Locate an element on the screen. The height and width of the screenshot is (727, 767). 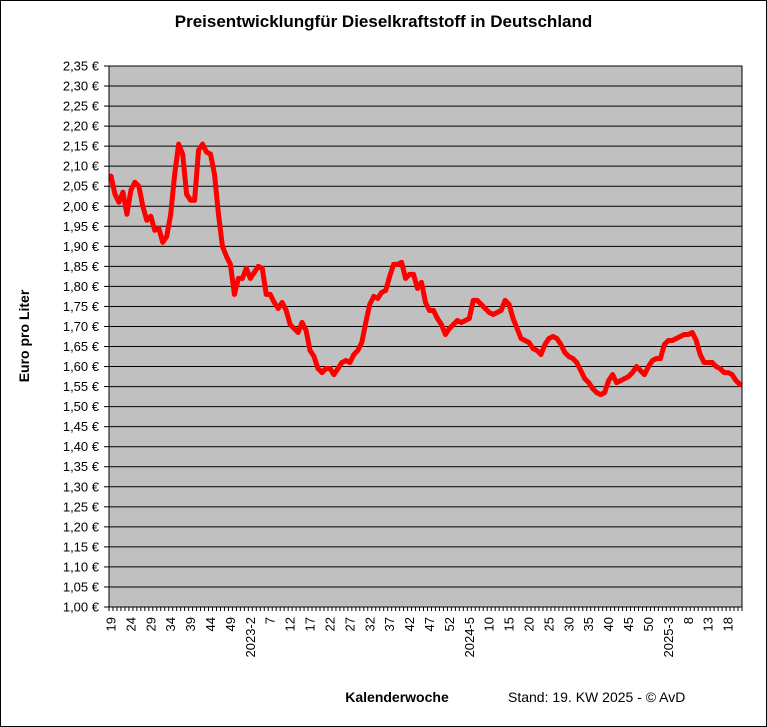
y-tick-label: 2,05 € is located at coordinates (81, 186).